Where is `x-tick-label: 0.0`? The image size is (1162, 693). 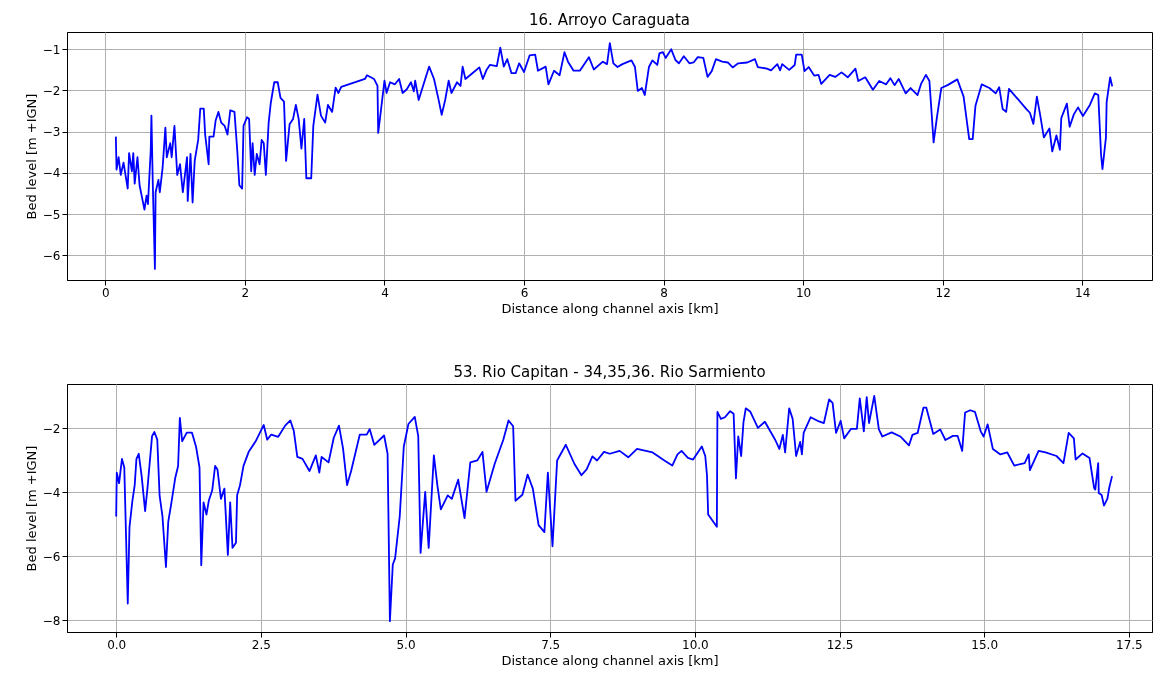 x-tick-label: 0.0 is located at coordinates (117, 644).